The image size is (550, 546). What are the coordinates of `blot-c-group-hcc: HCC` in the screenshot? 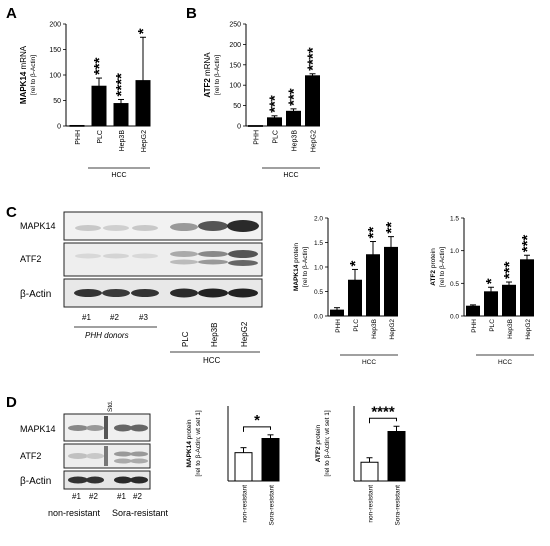 It's located at (212, 360).